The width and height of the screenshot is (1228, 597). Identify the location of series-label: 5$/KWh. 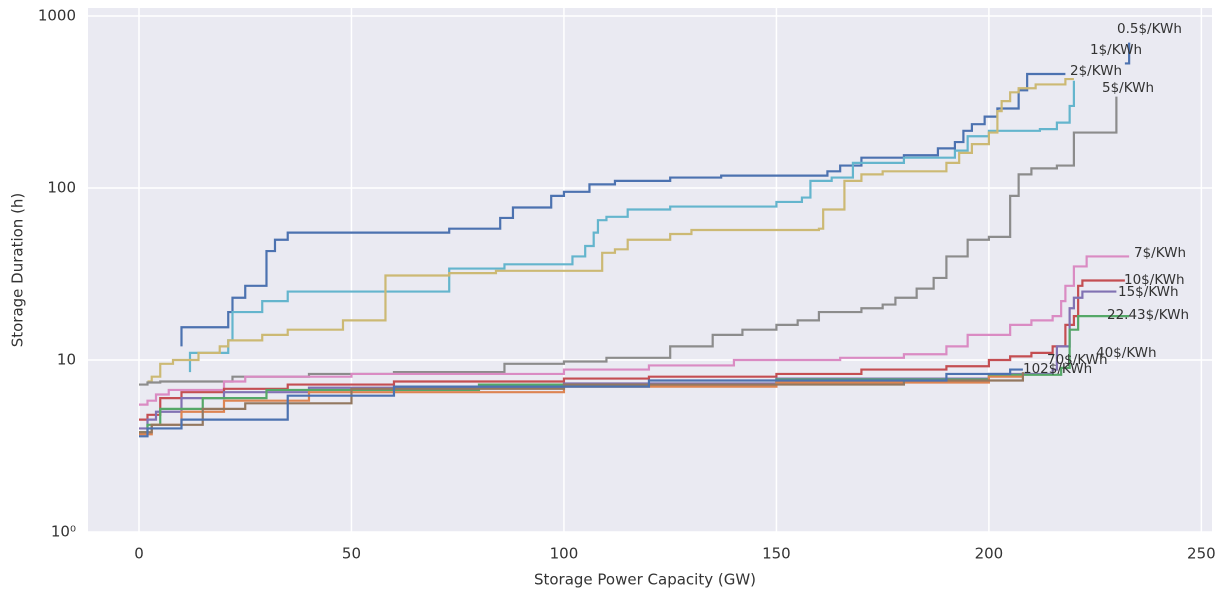
(1128, 88).